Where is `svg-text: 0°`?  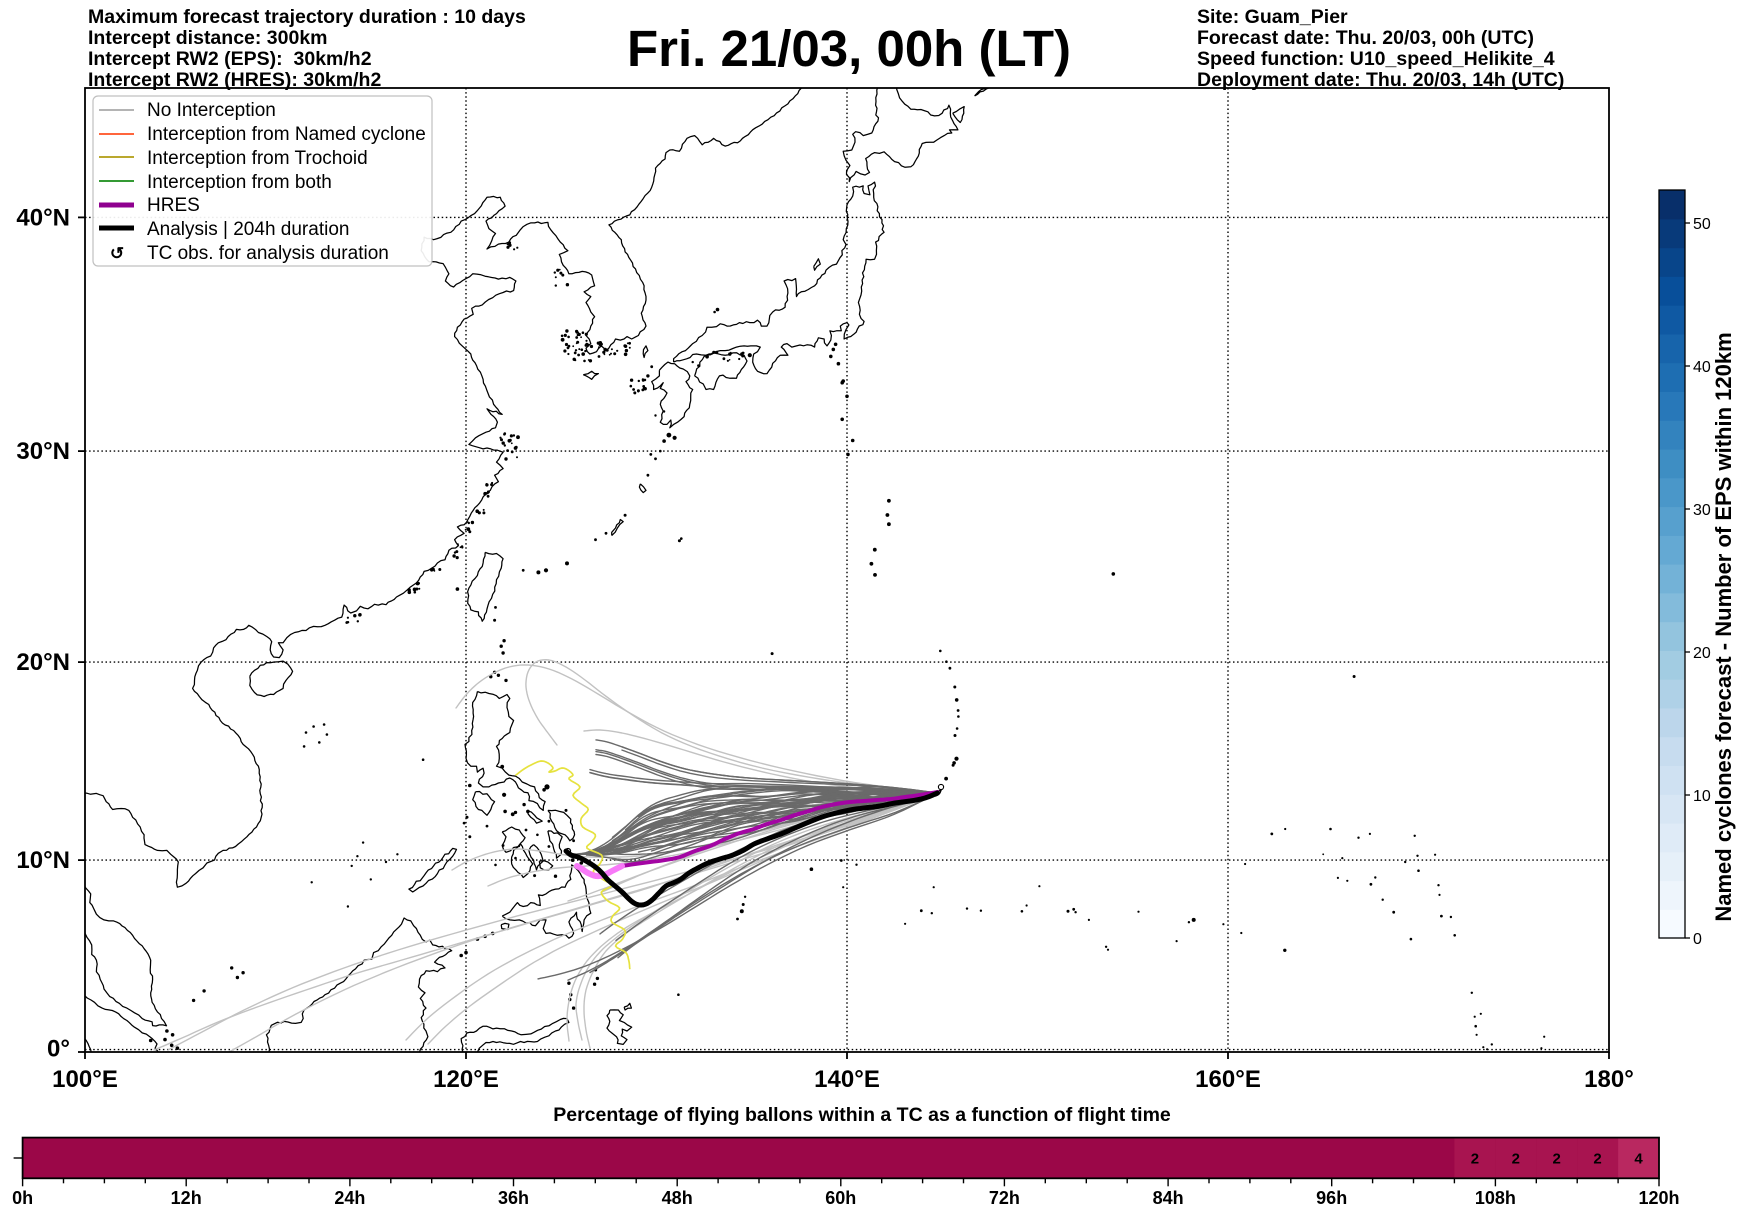 svg-text: 0° is located at coordinates (58, 1049).